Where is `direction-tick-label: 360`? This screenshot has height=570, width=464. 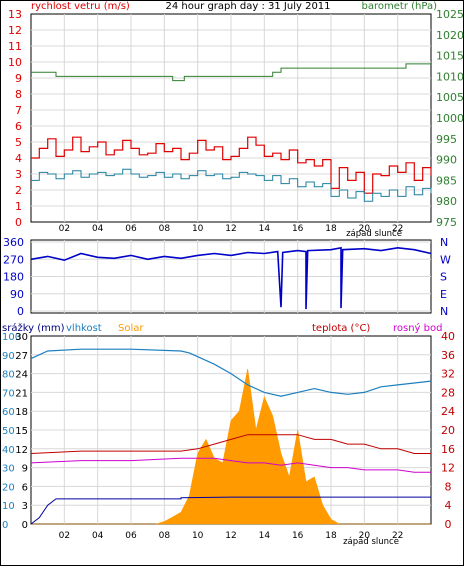
direction-tick-label: 360 is located at coordinates (13, 242).